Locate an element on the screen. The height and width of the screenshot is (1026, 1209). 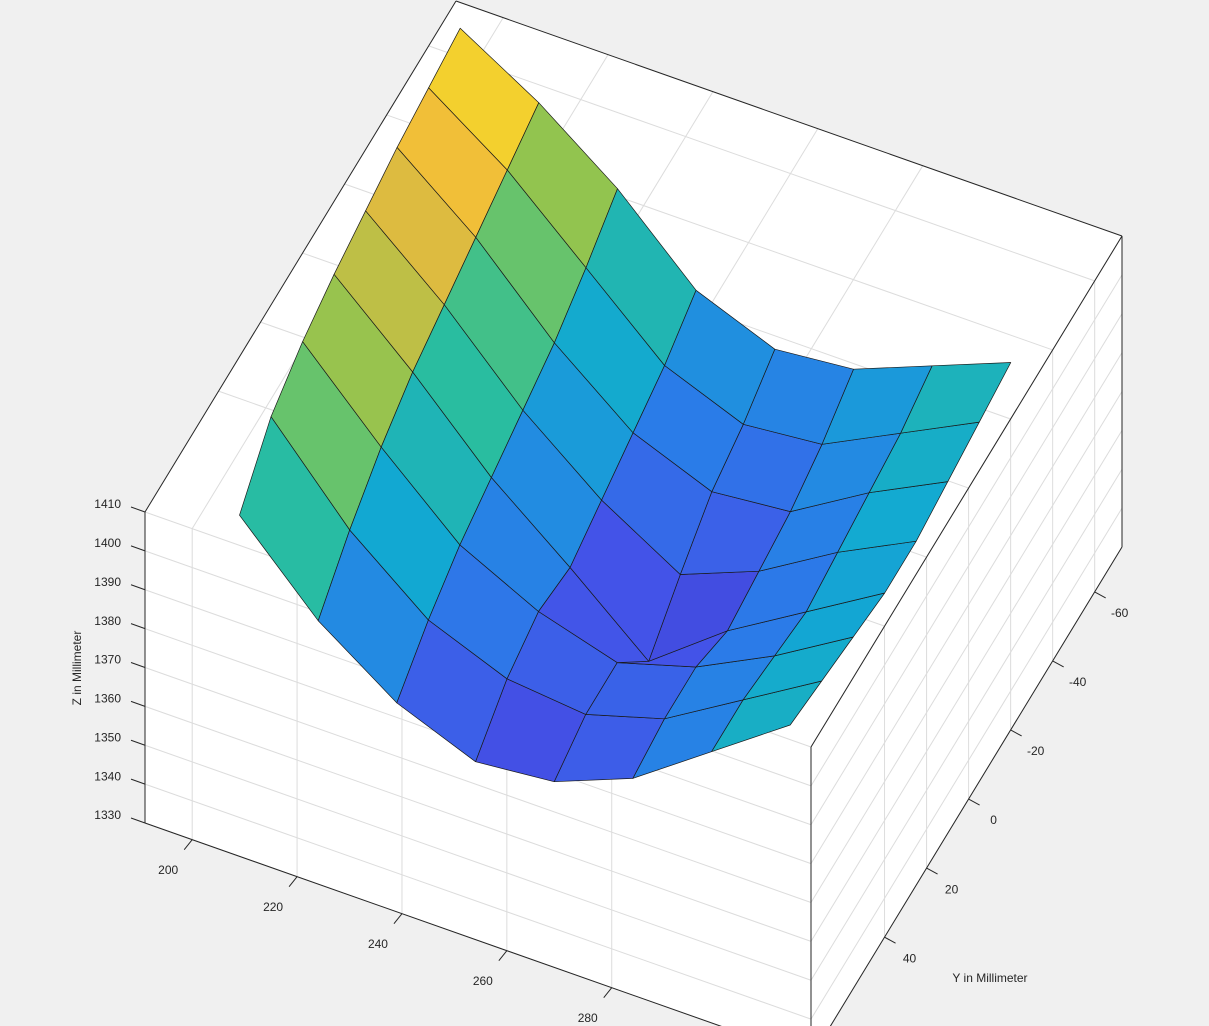
y-tick-label: 0 is located at coordinates (993, 820).